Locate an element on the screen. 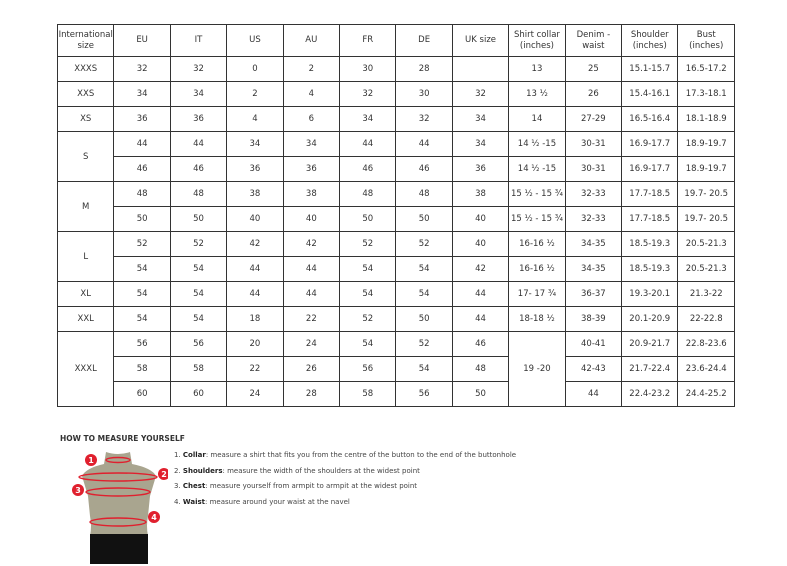  table-cell: 40-41 is located at coordinates (593, 344).